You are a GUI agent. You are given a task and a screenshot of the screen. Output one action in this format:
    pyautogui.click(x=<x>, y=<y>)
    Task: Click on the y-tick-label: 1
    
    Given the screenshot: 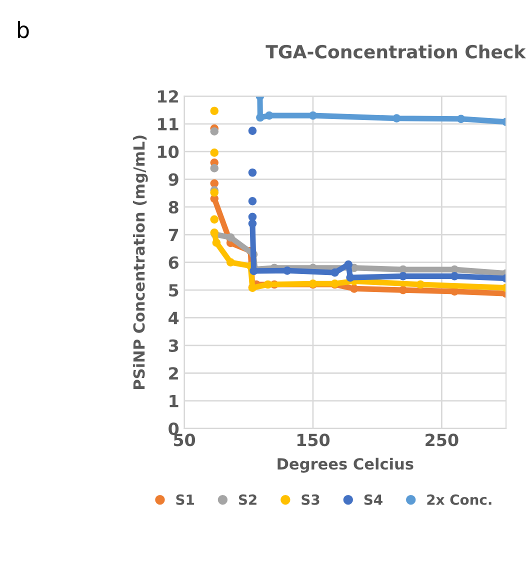 What is the action you would take?
    pyautogui.click(x=174, y=401)
    